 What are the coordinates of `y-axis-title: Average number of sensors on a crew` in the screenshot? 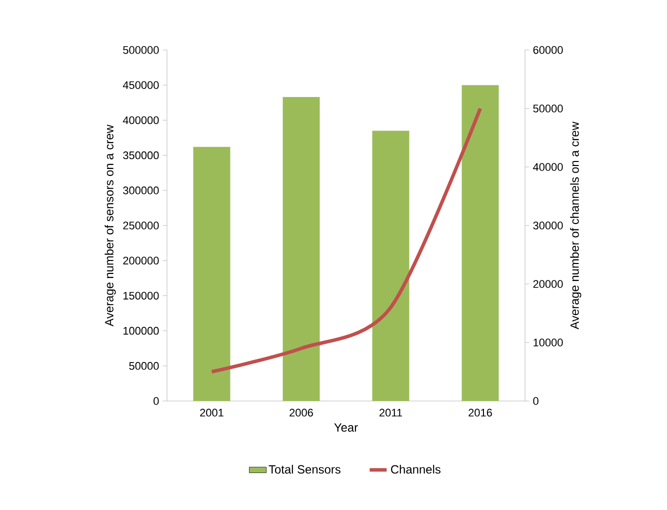 It's located at (110, 225).